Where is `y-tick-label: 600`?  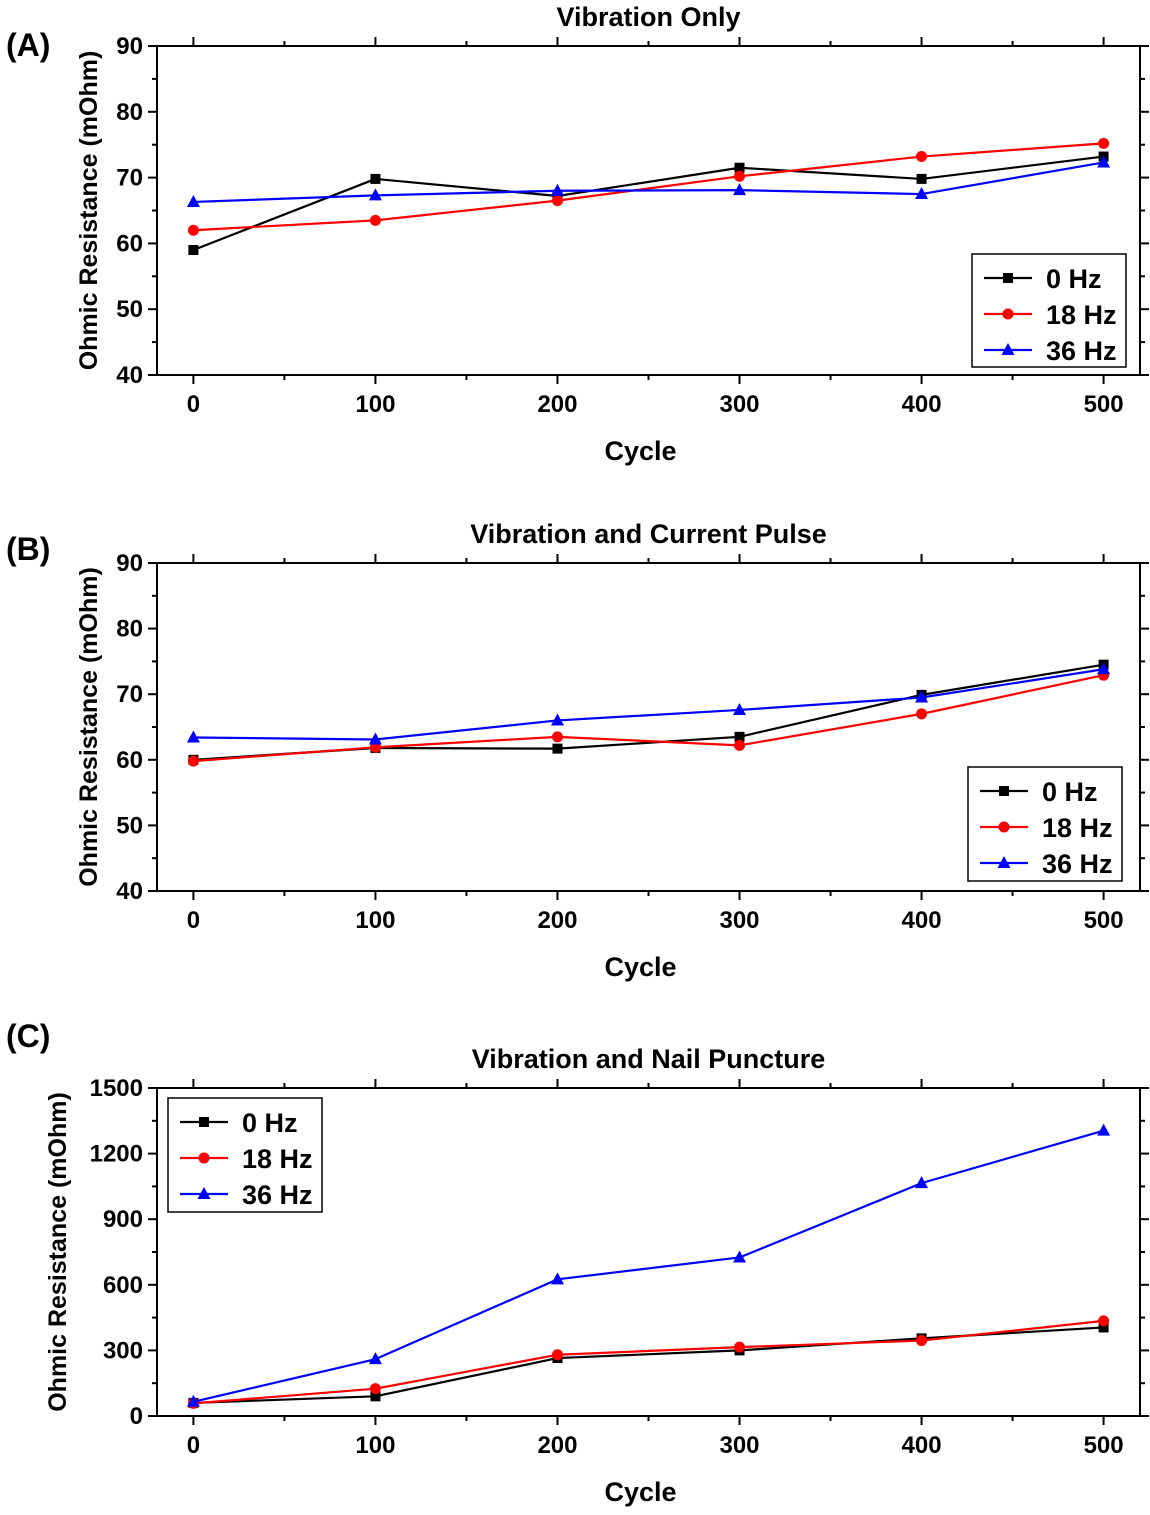
y-tick-label: 600 is located at coordinates (123, 1285).